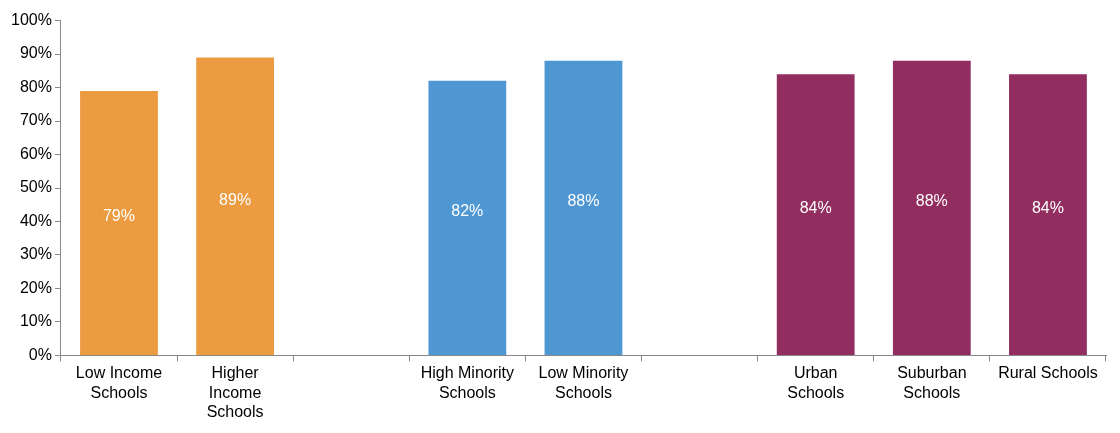 The width and height of the screenshot is (1120, 433). I want to click on x-tick-label: Low Minority Schools, so click(583, 382).